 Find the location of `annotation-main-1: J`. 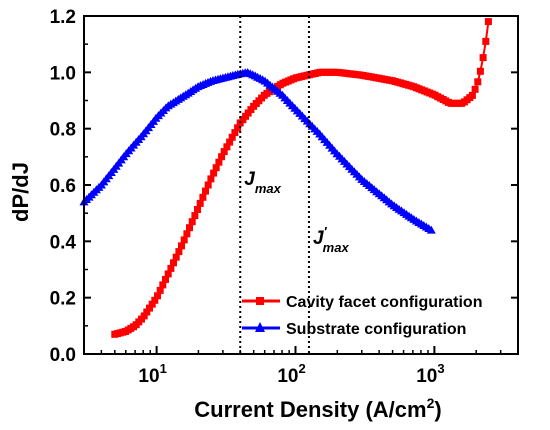

annotation-main-1: J is located at coordinates (318, 238).